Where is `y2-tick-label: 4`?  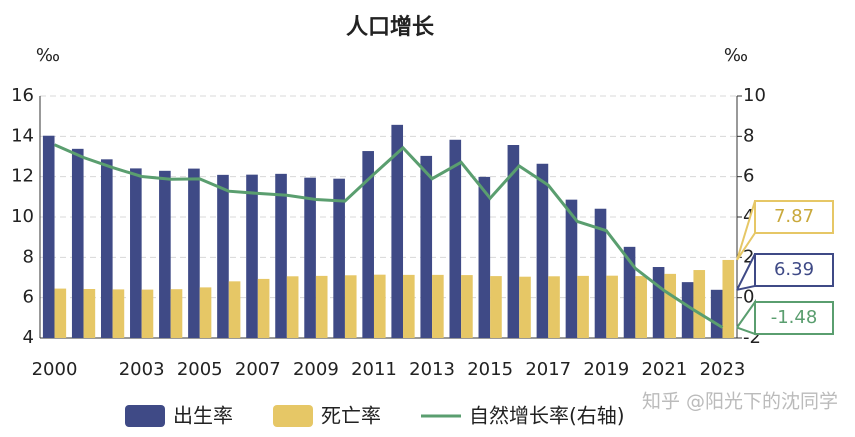
y2-tick-label: 4 is located at coordinates (748, 216).